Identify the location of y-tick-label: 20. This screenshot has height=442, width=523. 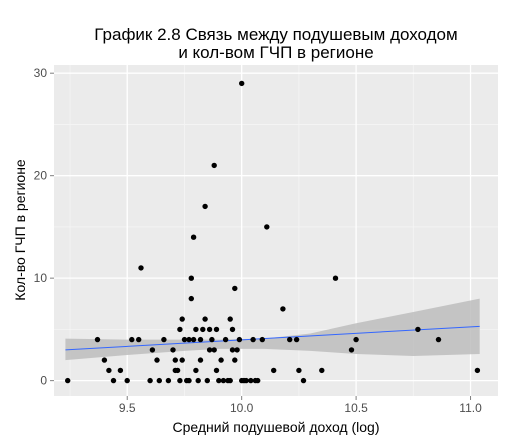
(41, 176).